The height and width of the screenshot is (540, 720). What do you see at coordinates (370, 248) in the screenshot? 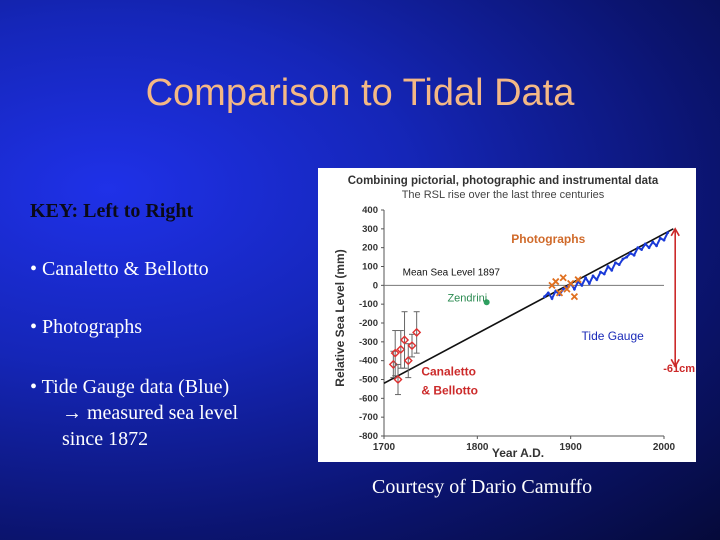
I see `y-tick-label: 200` at bounding box center [370, 248].